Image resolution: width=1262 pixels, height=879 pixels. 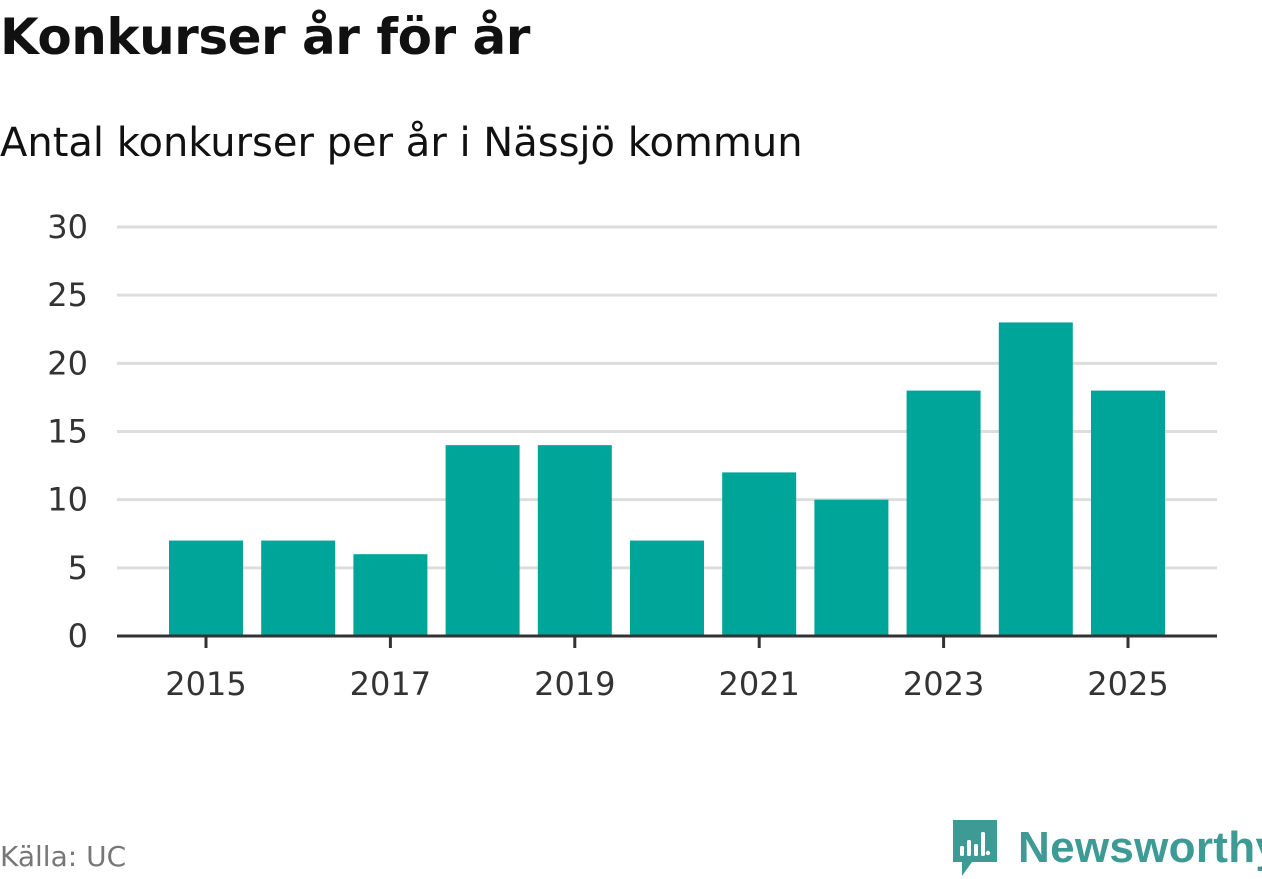 What do you see at coordinates (67, 363) in the screenshot?
I see `y-tick-label: 20` at bounding box center [67, 363].